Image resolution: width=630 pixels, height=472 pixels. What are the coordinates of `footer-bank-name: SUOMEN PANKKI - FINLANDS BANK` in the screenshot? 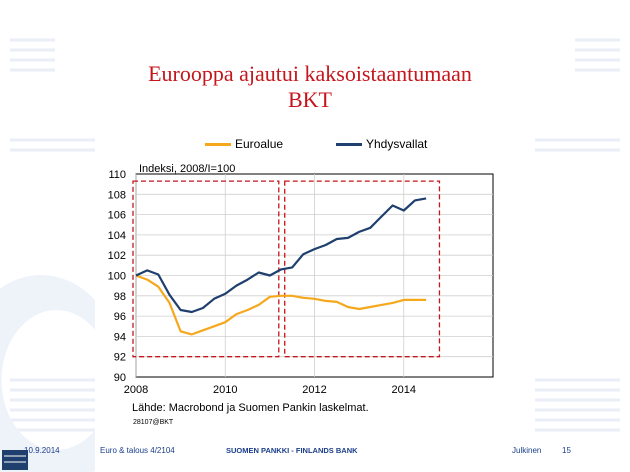 It's located at (292, 450).